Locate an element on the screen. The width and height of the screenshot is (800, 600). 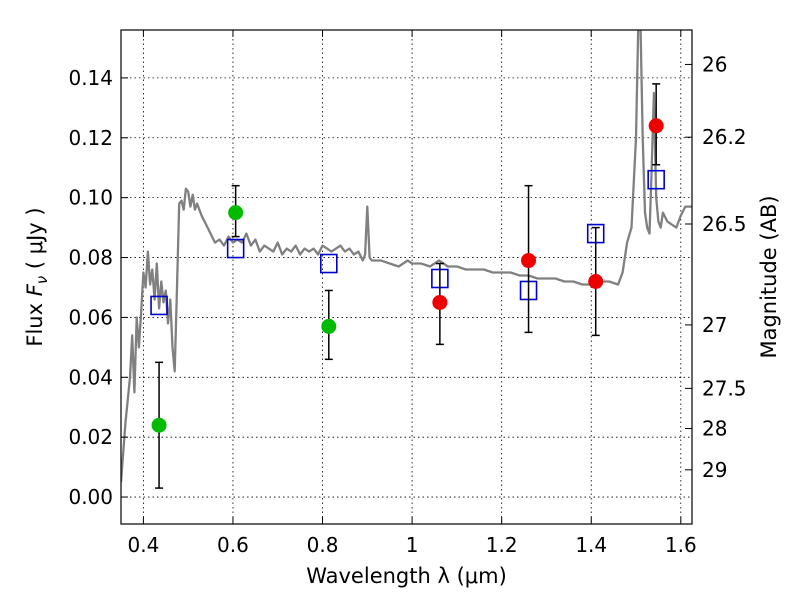
right-tick-label: 26.5 is located at coordinates (724, 224).